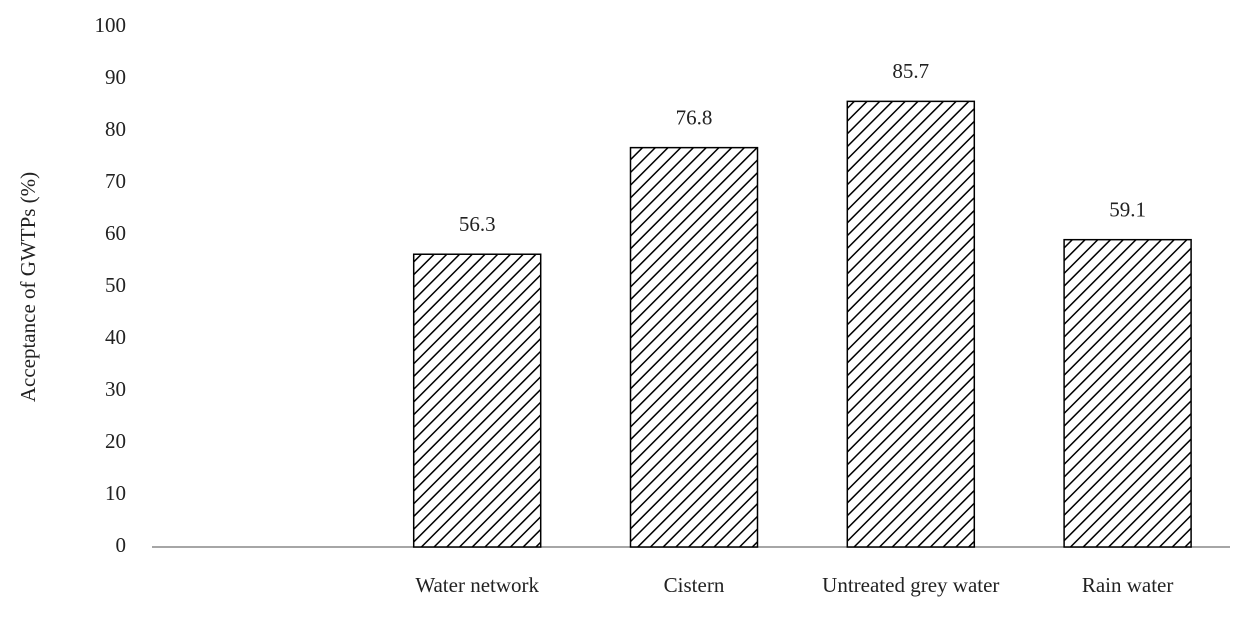 This screenshot has width=1238, height=632. I want to click on y-tick-label: 70, so click(115, 181).